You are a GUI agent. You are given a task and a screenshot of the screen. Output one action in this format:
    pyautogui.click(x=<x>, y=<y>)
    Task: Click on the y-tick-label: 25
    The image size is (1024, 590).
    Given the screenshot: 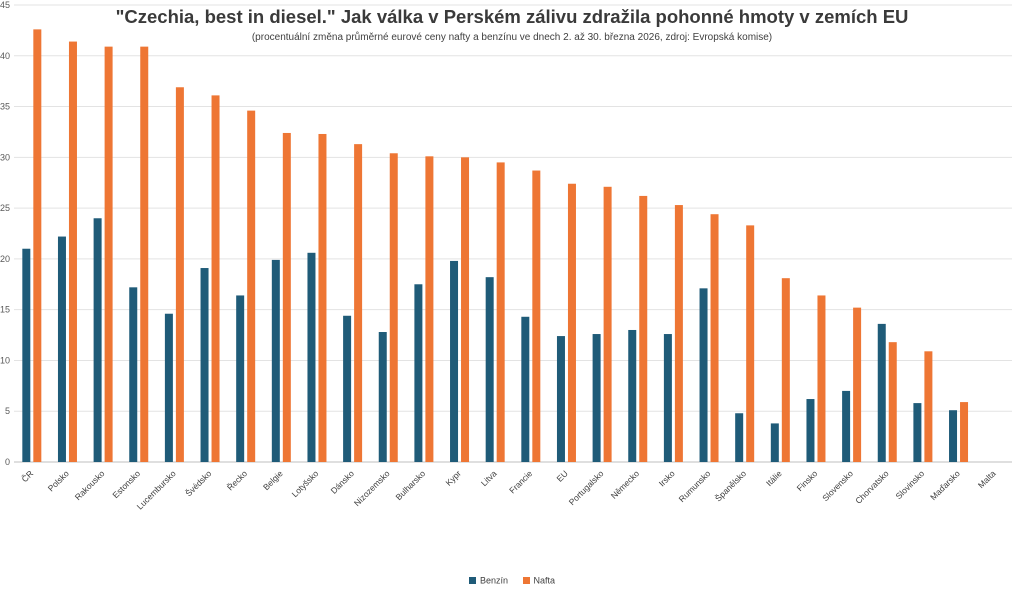 What is the action you would take?
    pyautogui.click(x=5, y=208)
    